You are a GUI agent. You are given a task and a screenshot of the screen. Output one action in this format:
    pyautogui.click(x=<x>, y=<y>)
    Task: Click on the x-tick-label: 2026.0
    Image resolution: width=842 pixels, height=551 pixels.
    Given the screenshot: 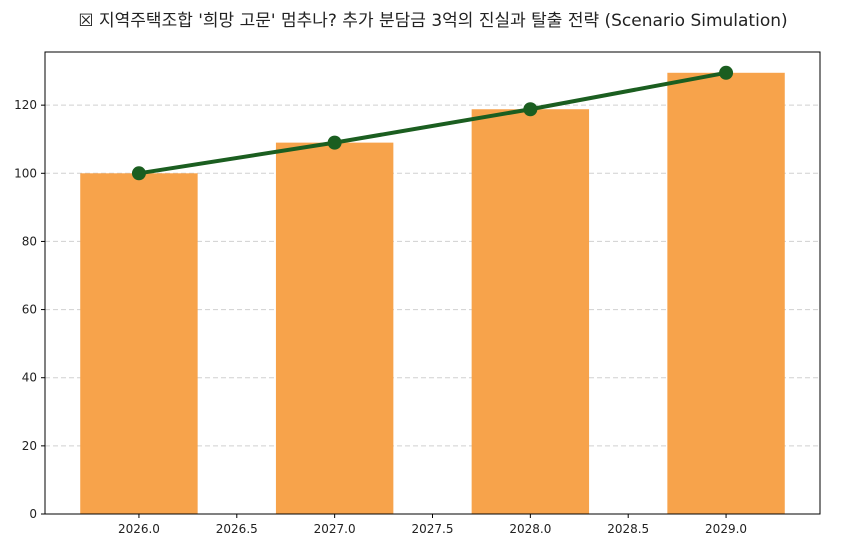 What is the action you would take?
    pyautogui.click(x=139, y=529)
    